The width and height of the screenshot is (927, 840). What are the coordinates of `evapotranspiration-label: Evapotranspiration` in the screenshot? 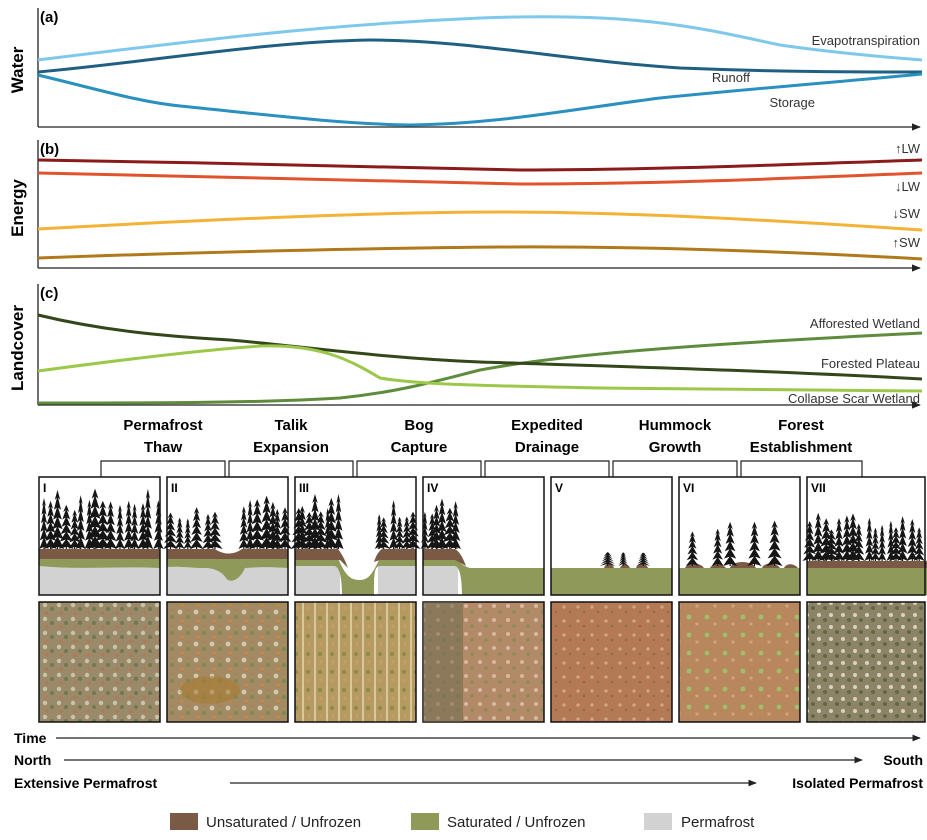 It's located at (866, 40).